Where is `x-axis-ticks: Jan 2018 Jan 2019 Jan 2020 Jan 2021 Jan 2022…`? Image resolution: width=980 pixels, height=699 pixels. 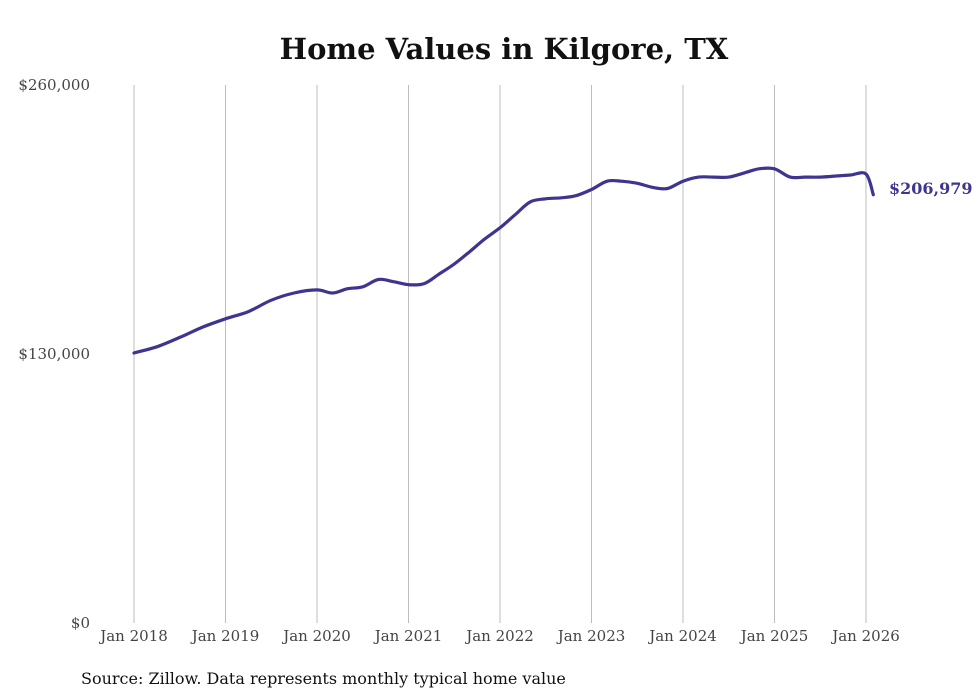
x-axis-ticks: Jan 2018 Jan 2019 Jan 2020 Jan 2021 Jan 2022… is located at coordinates (499, 636).